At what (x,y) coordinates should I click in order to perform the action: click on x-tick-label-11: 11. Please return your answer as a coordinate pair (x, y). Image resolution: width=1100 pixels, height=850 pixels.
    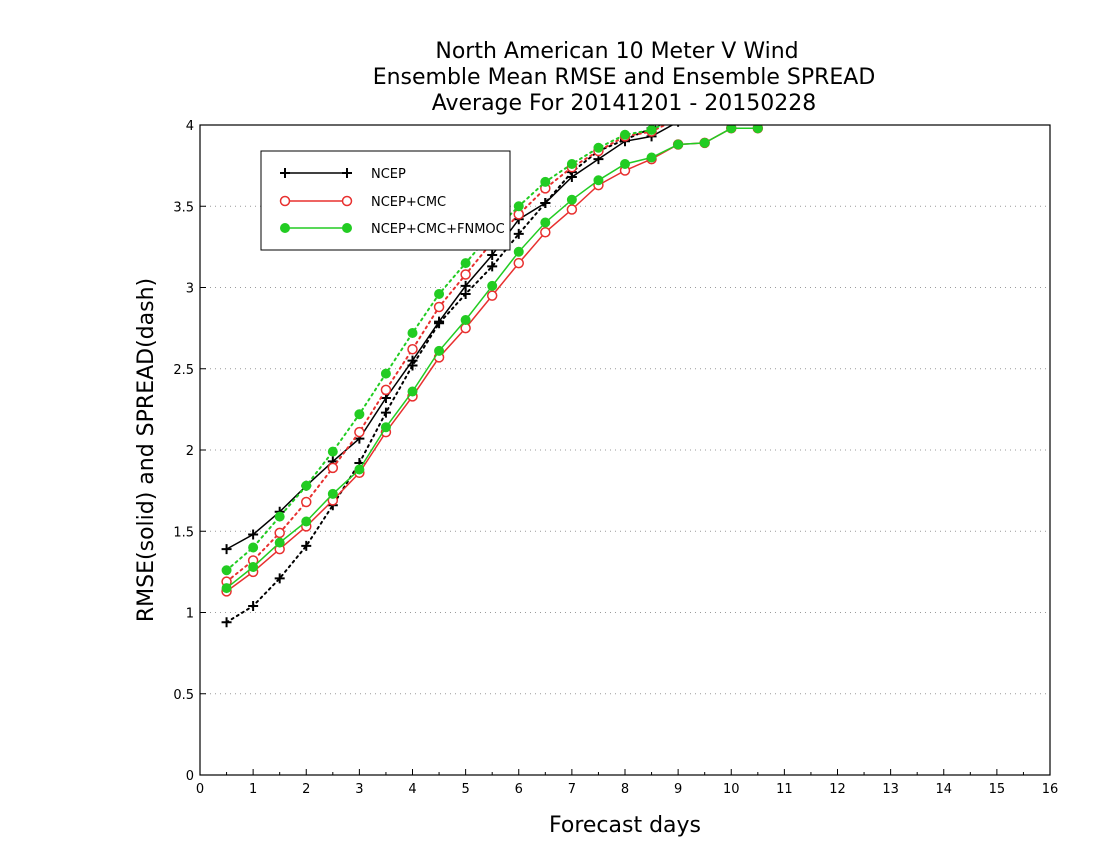
    Looking at the image, I should click on (784, 789).